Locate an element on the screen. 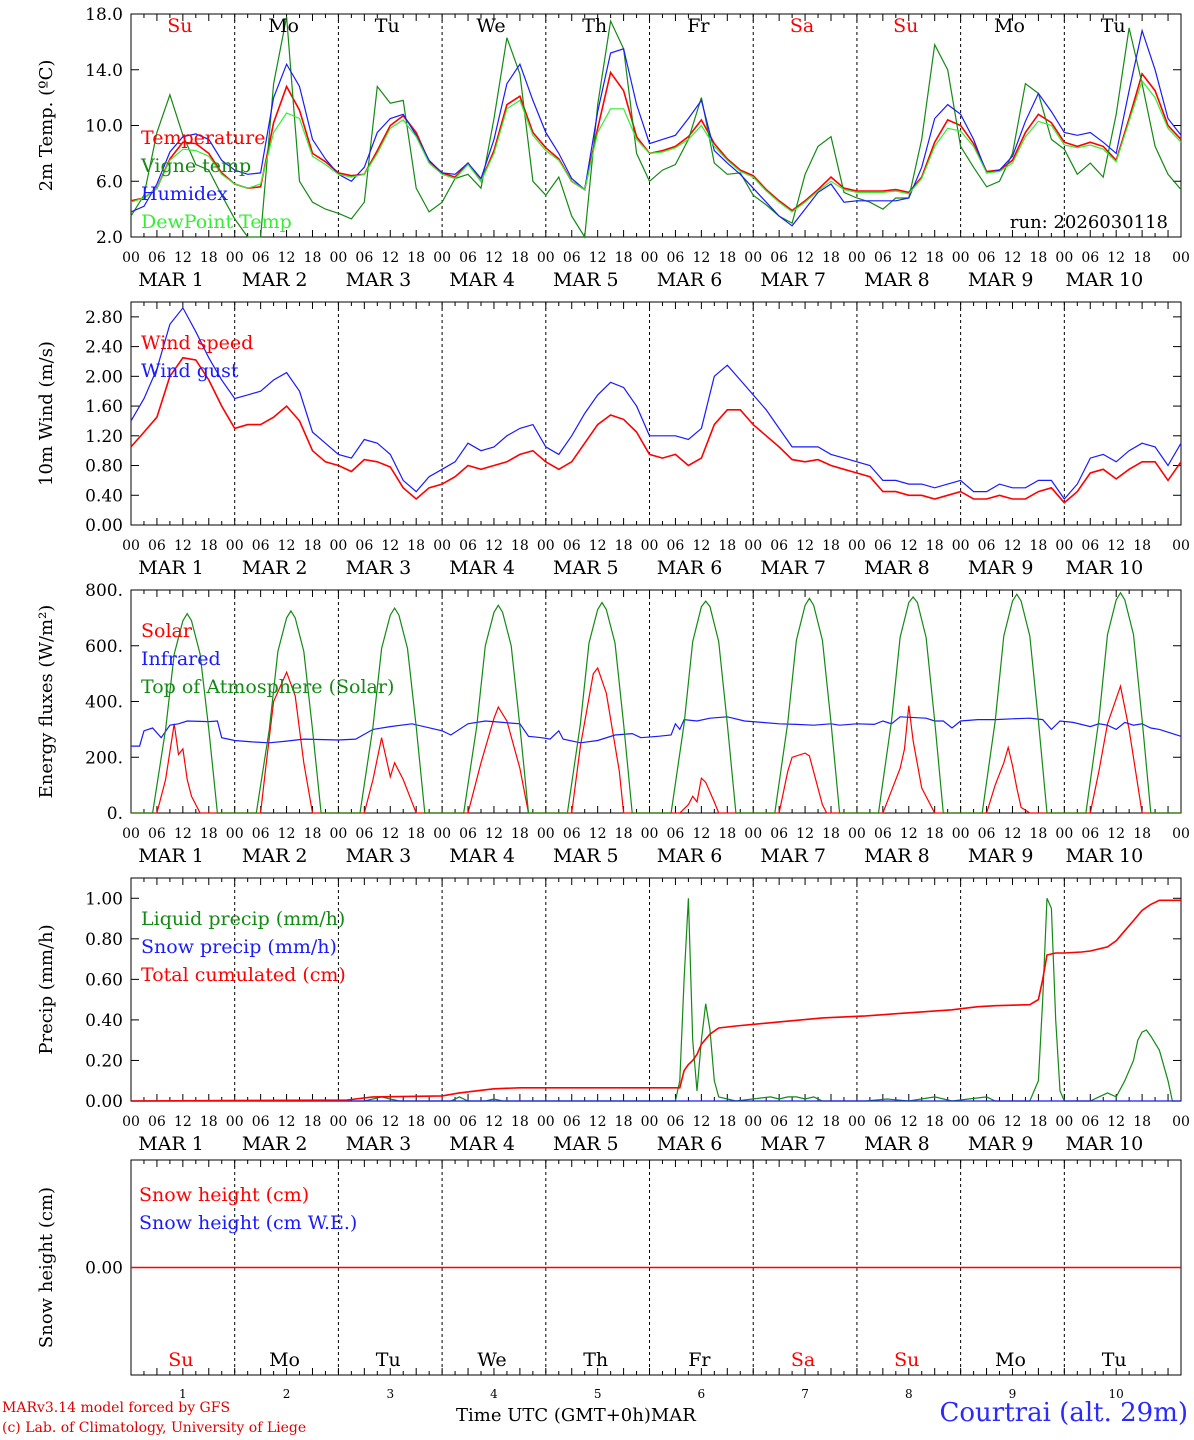 The height and width of the screenshot is (1440, 1194). temp-legend-temperature: Temperature is located at coordinates (203, 138).